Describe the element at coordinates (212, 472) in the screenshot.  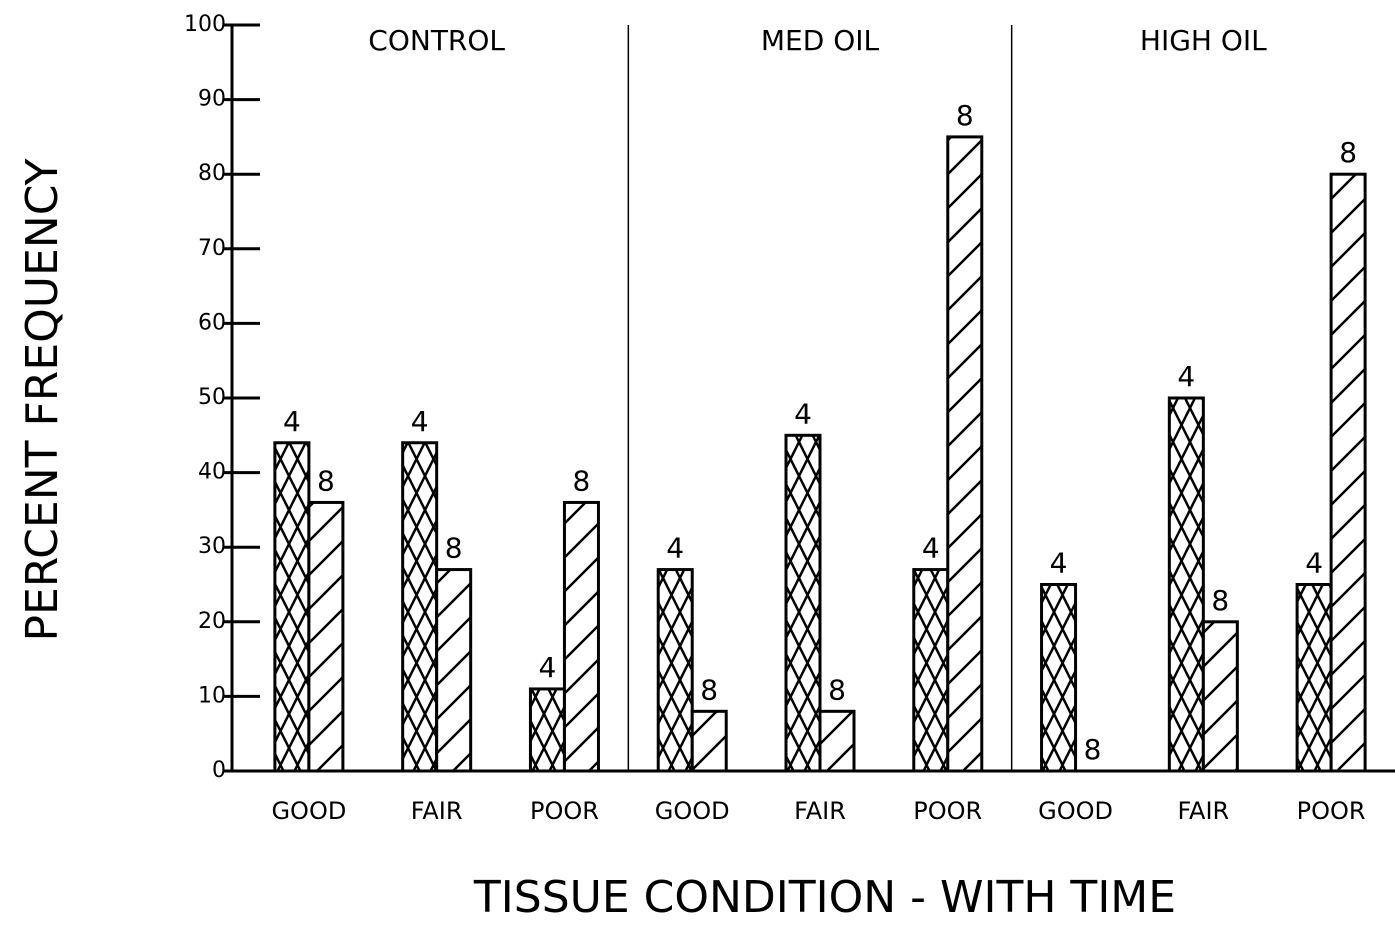
I see `y-tick-label: 40` at that location.